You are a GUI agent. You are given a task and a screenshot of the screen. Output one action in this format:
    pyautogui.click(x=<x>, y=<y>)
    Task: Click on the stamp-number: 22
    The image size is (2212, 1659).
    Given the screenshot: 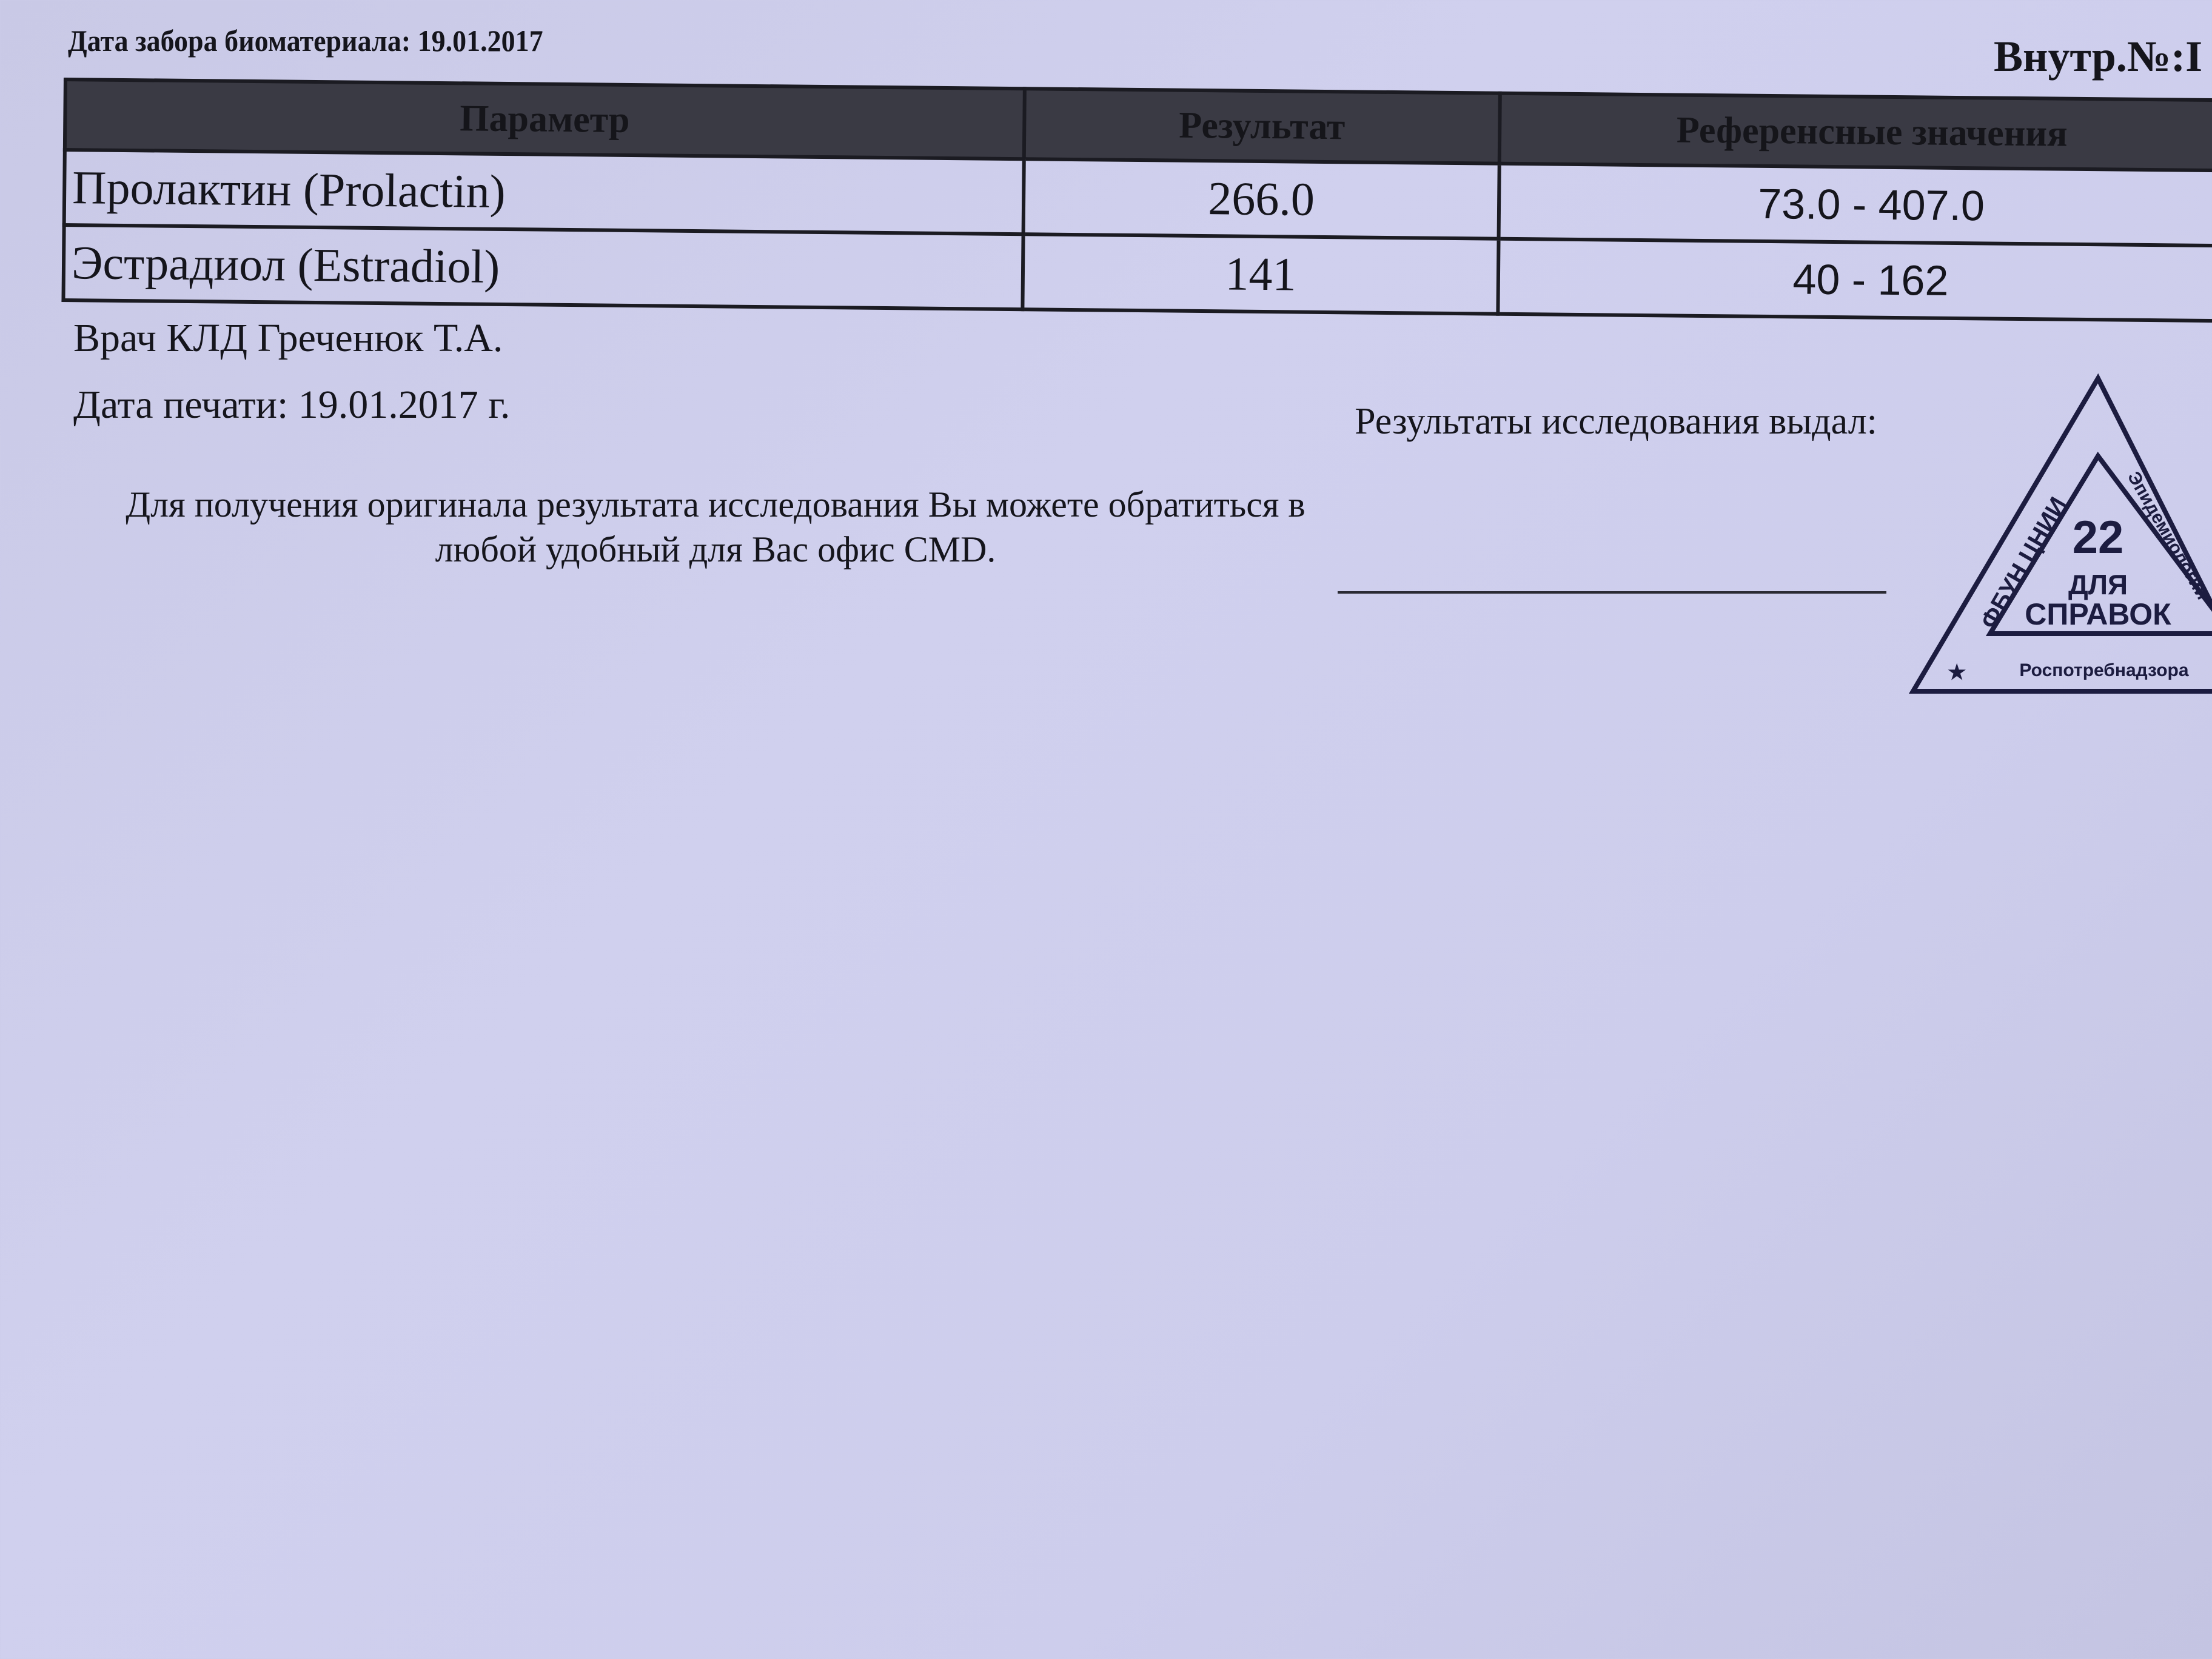 What is the action you would take?
    pyautogui.click(x=2098, y=537)
    